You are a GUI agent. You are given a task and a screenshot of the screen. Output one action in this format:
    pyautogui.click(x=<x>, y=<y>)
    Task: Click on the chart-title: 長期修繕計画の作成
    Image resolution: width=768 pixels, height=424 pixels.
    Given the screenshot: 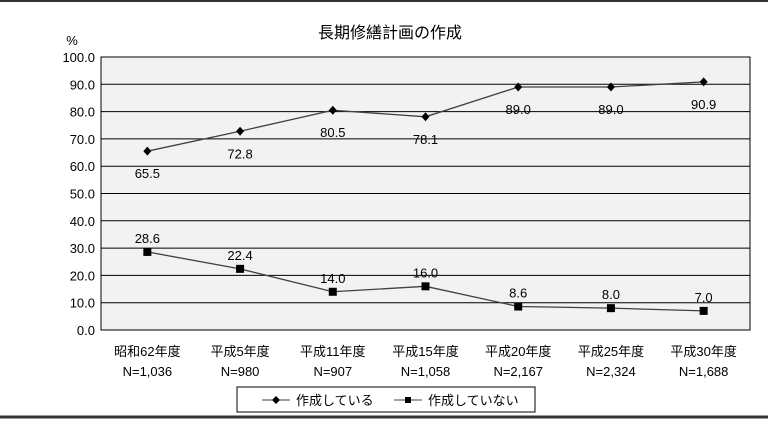 What is the action you would take?
    pyautogui.click(x=390, y=33)
    